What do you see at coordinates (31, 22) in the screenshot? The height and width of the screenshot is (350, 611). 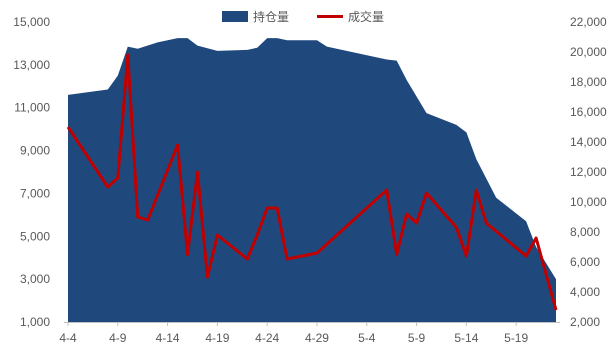 I see `y-left-tick-label: 15,000` at bounding box center [31, 22].